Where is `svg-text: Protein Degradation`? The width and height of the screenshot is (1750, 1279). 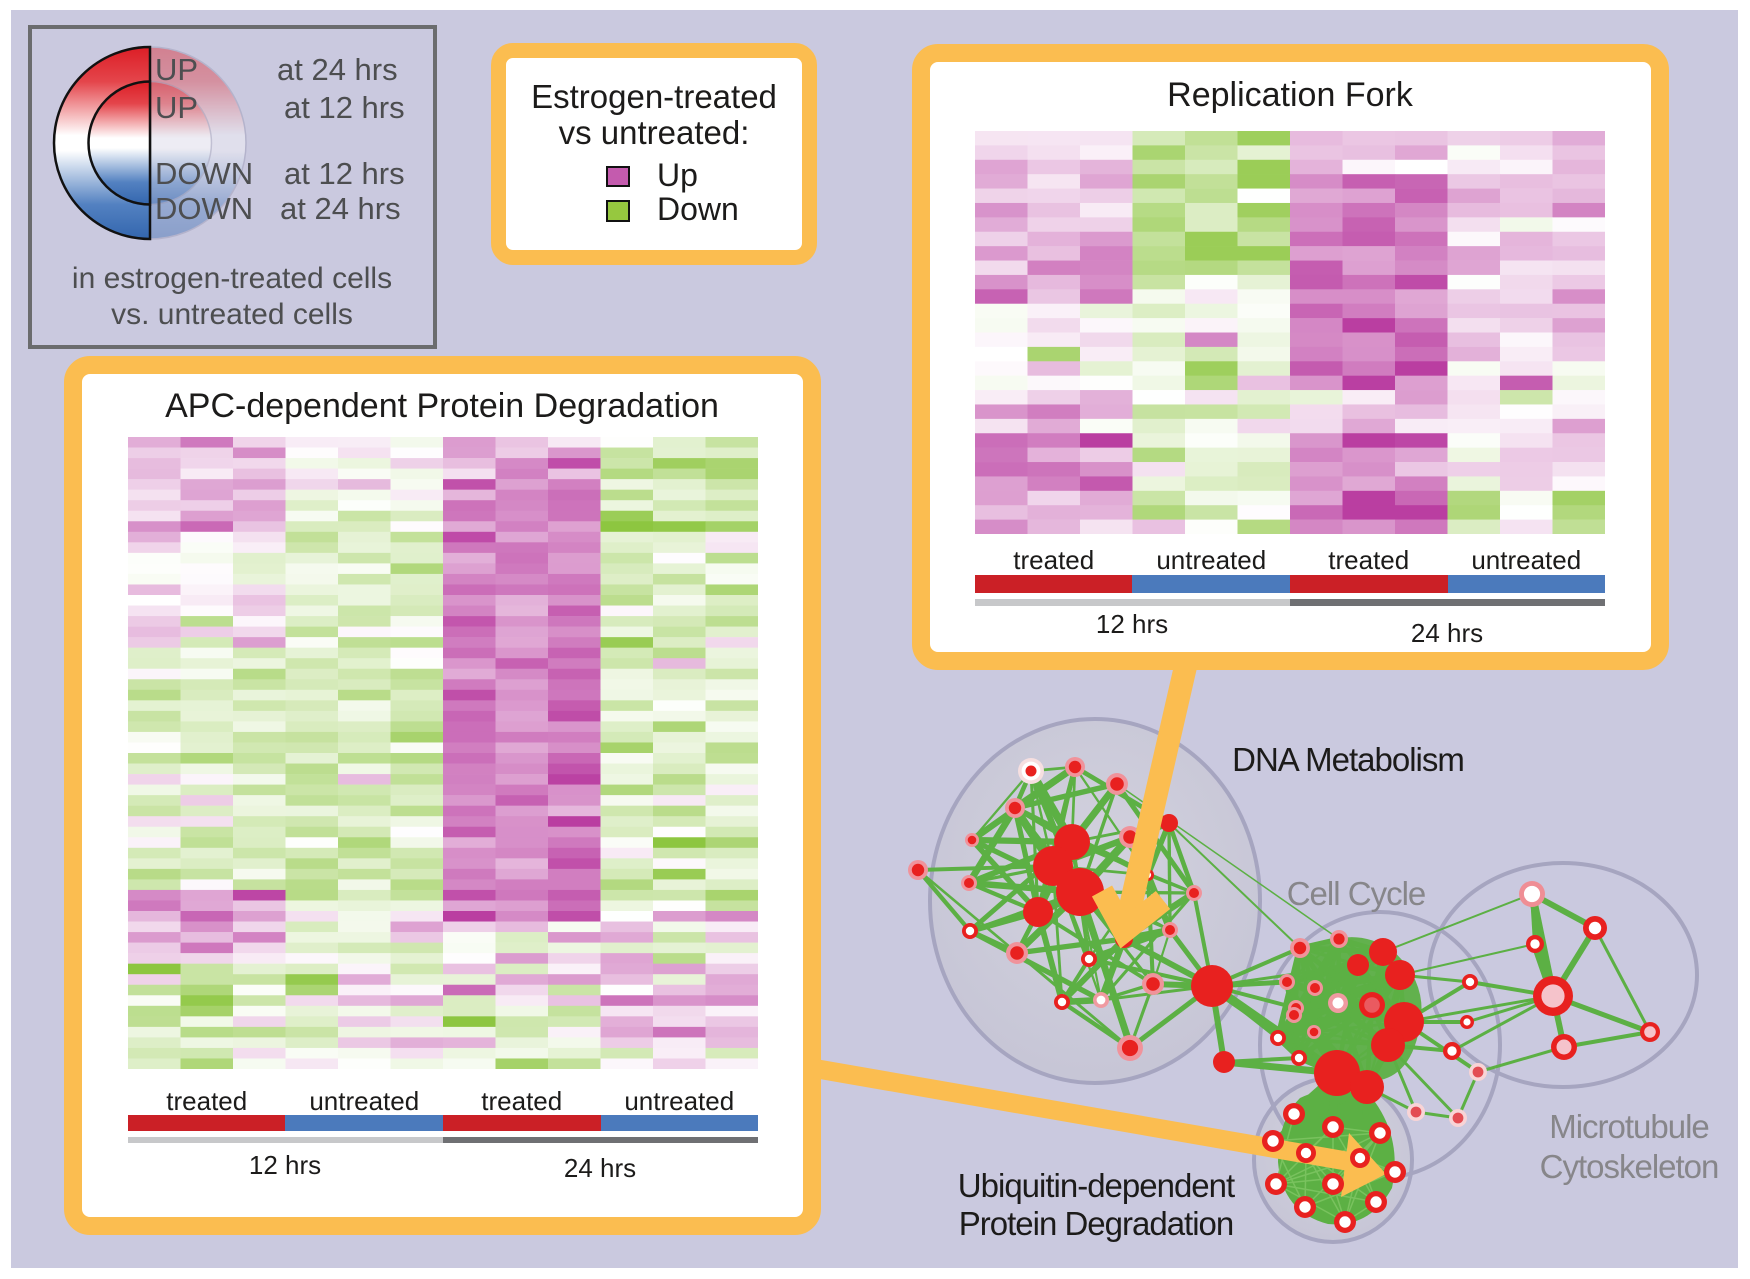
svg-text: Protein Degradation is located at coordinates (1096, 1223).